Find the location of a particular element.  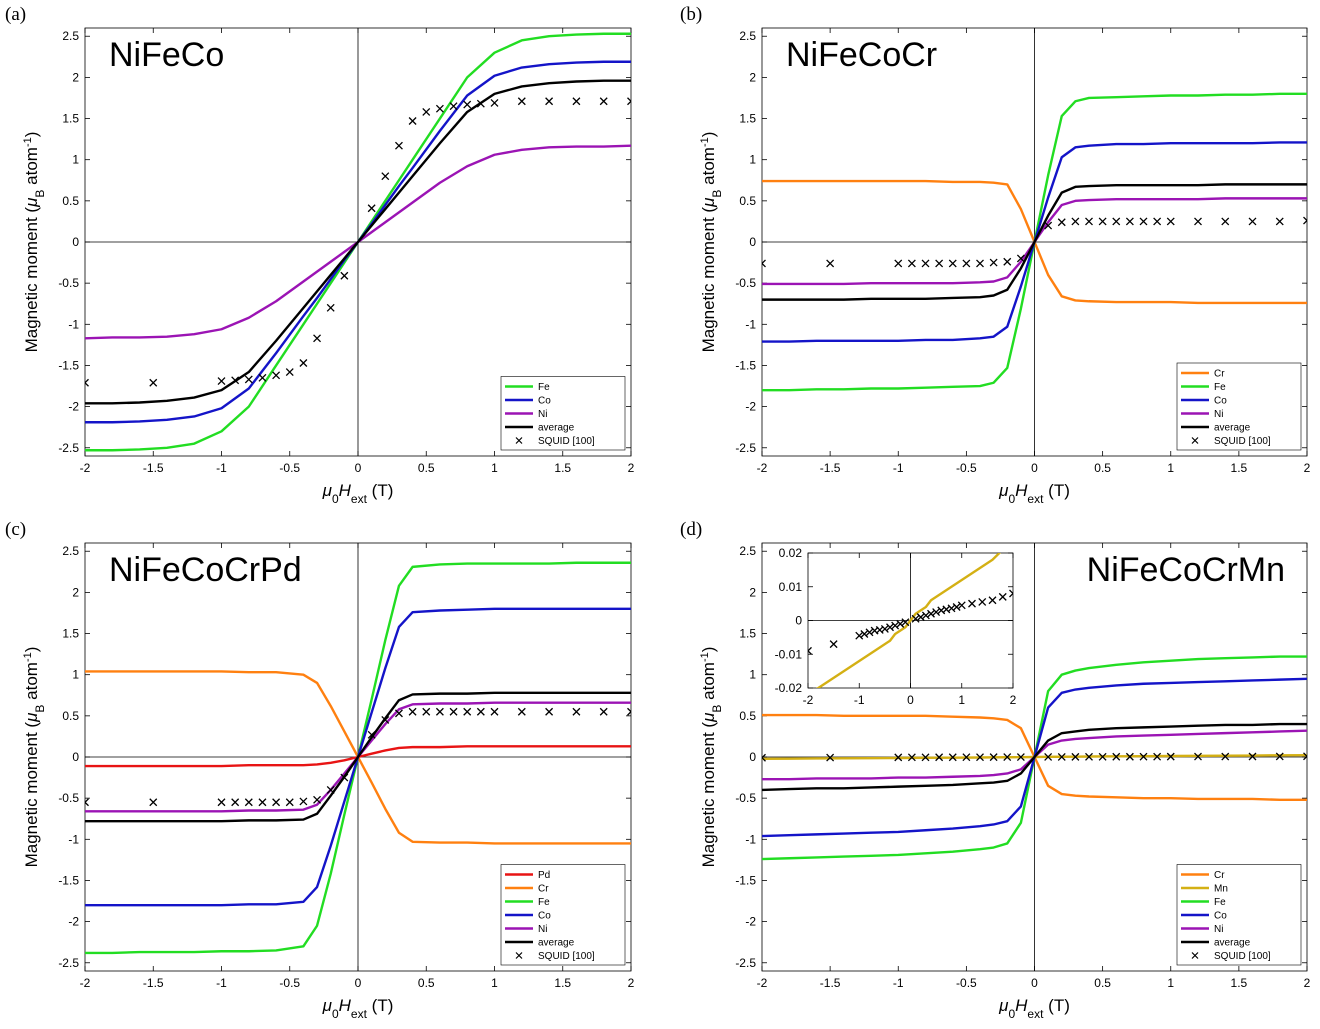

y-tick-label: 0.02 is located at coordinates (791, 553).